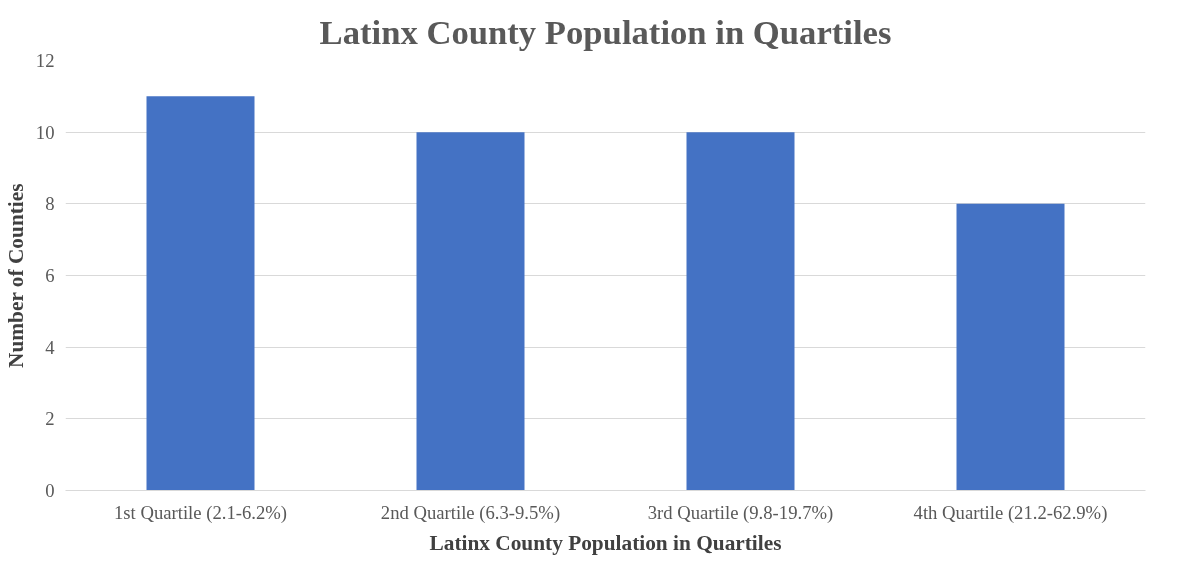 The height and width of the screenshot is (567, 1180). Describe the element at coordinates (1010, 512) in the screenshot. I see `x-tick-label: 4th Quartile (21.2-62.9%)` at that location.